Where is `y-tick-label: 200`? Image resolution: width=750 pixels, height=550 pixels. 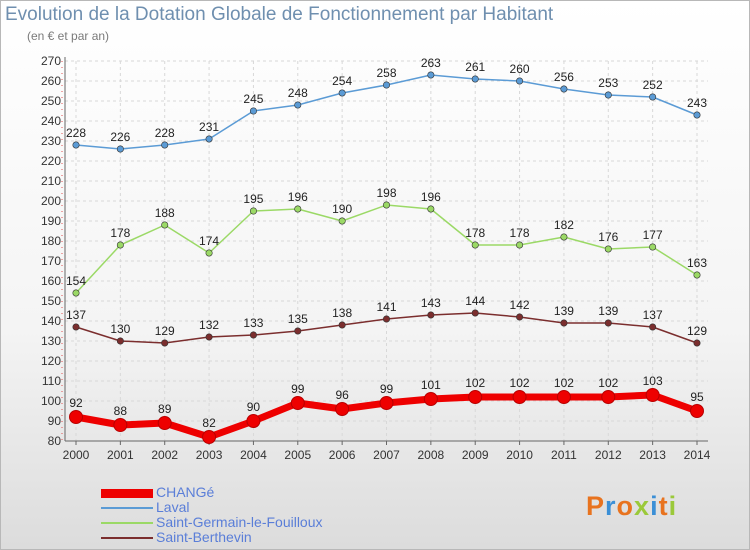 y-tick-label: 200 is located at coordinates (51, 201).